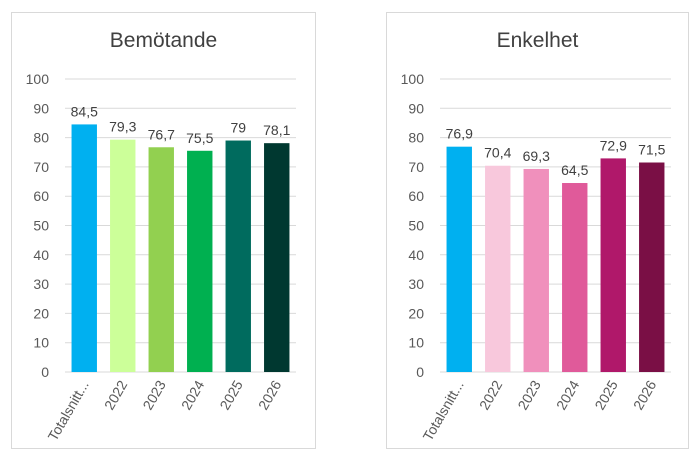 This screenshot has height=454, width=699. Describe the element at coordinates (536, 156) in the screenshot. I see `data-label: 69,3` at that location.